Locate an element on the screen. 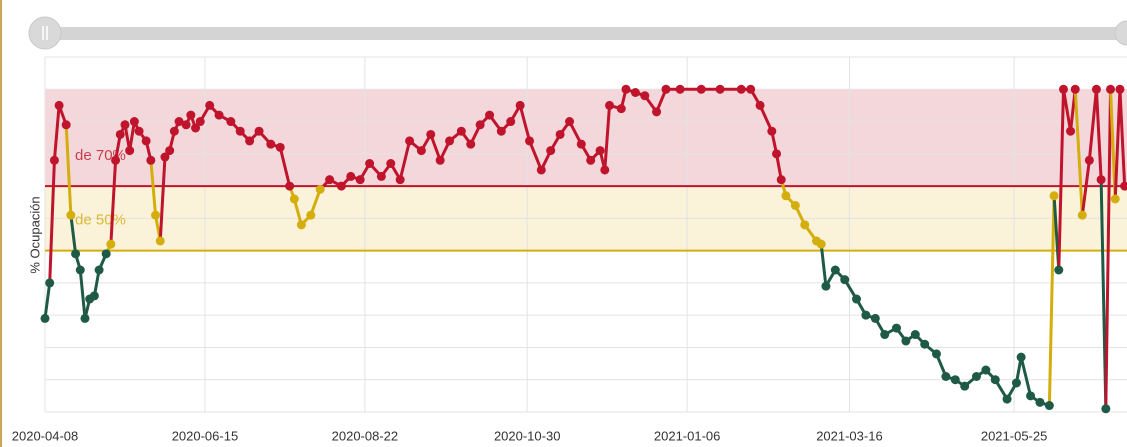  x-tick-label: 2020-10-30 is located at coordinates (527, 435).